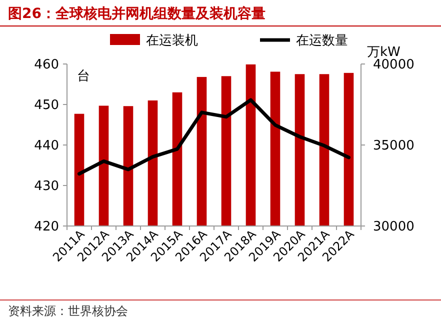 The height and width of the screenshot is (322, 441). What do you see at coordinates (46, 227) in the screenshot?
I see `y-tick-label: 420` at bounding box center [46, 227].